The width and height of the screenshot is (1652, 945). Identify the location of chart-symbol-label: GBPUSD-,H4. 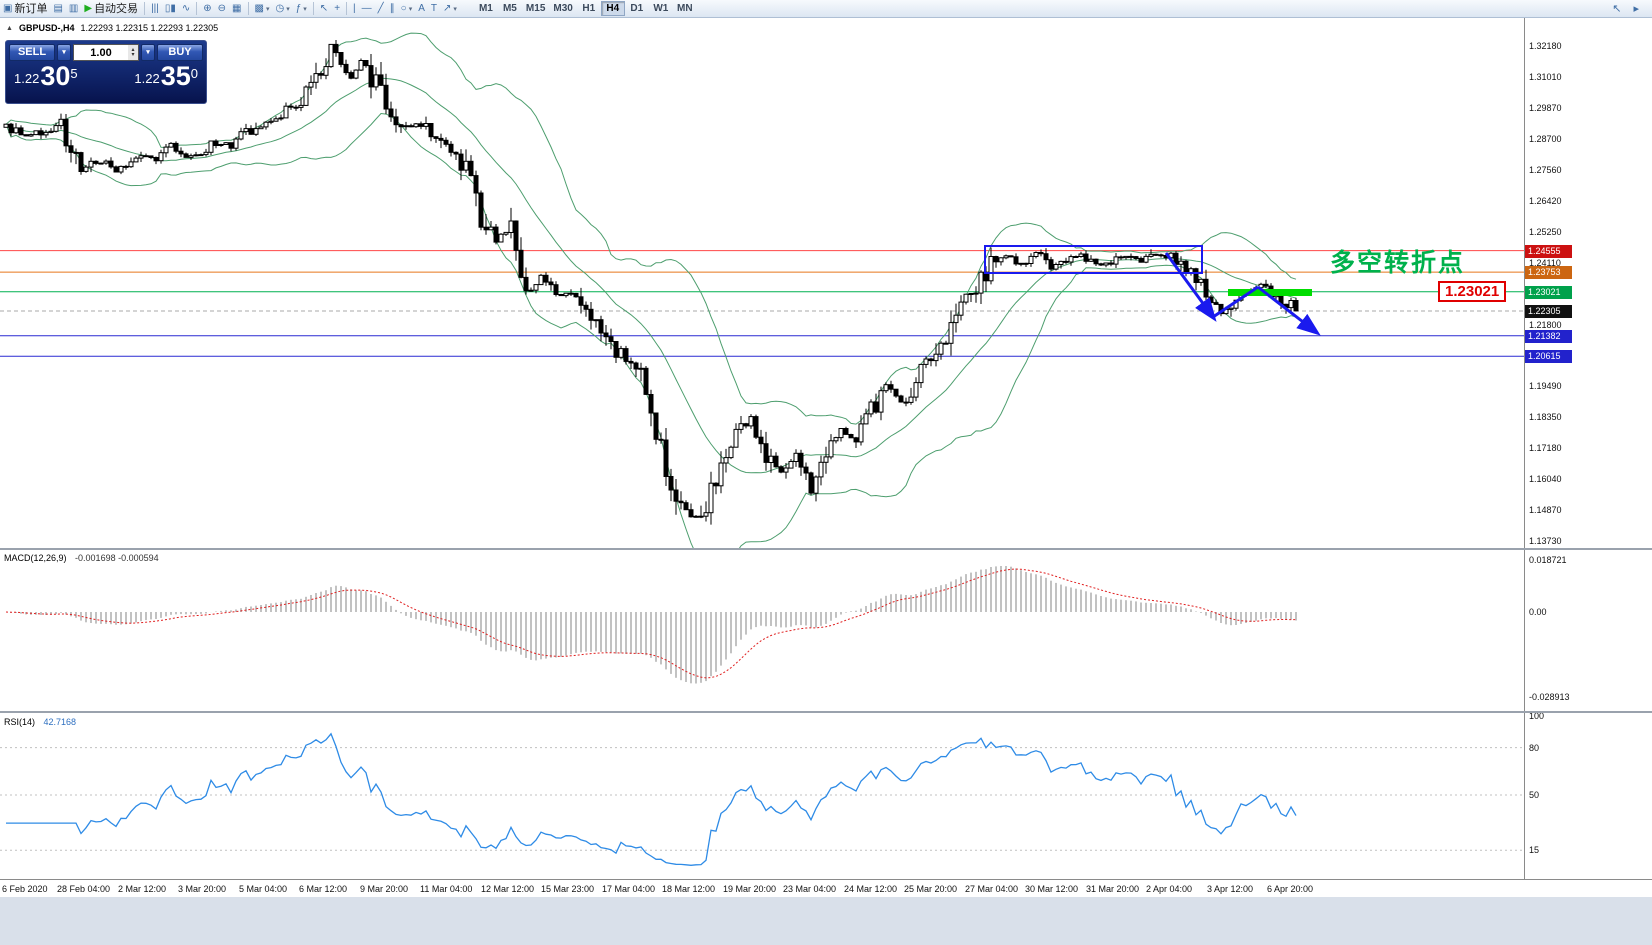
(46, 28).